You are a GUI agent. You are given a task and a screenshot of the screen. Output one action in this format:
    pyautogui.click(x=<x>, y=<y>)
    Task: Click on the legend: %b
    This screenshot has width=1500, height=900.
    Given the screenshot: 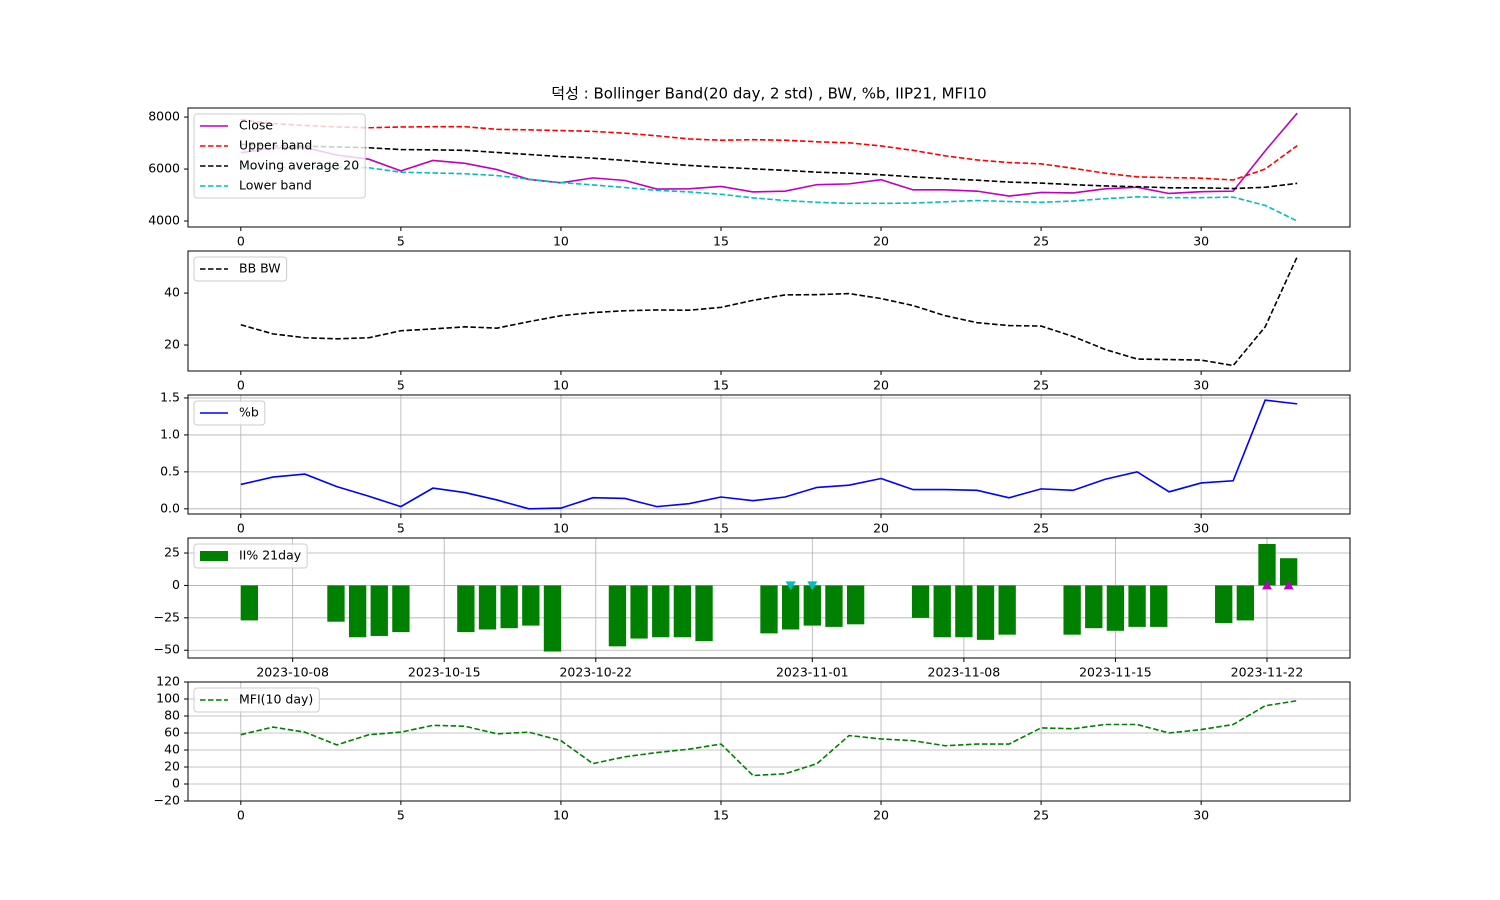 What is the action you would take?
    pyautogui.click(x=229, y=413)
    